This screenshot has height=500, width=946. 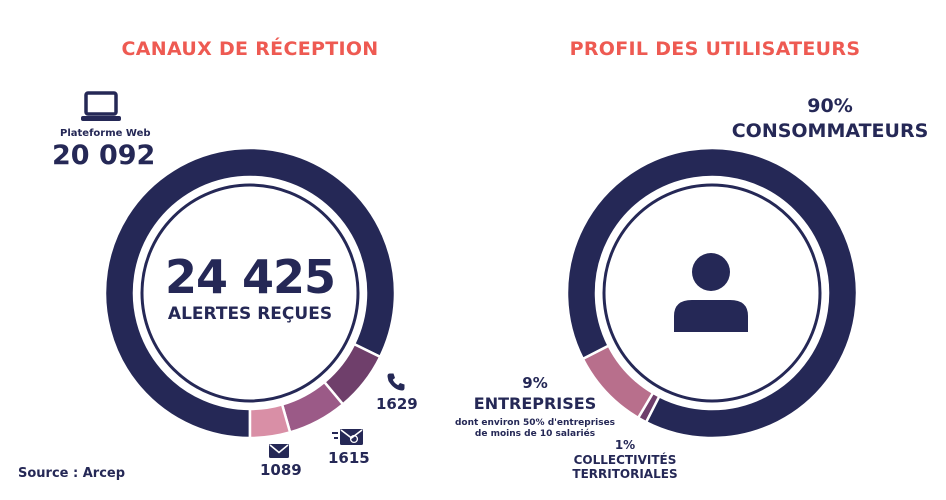 I want to click on email-icon, so click(x=279, y=451).